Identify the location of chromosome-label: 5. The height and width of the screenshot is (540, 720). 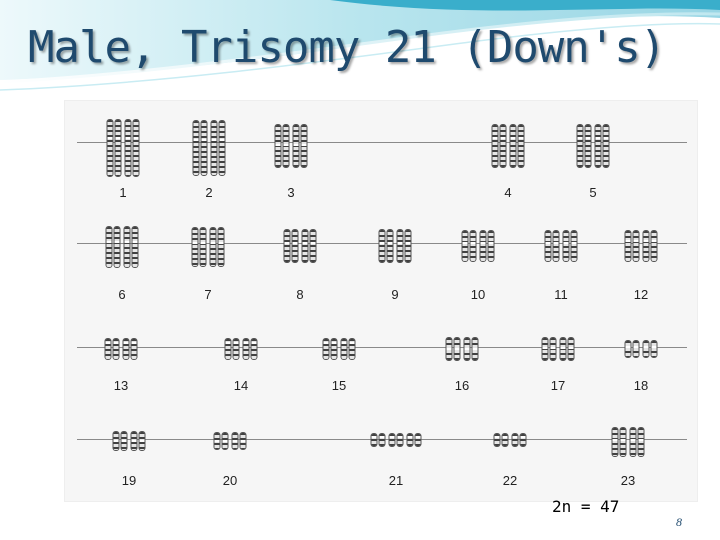
(593, 192).